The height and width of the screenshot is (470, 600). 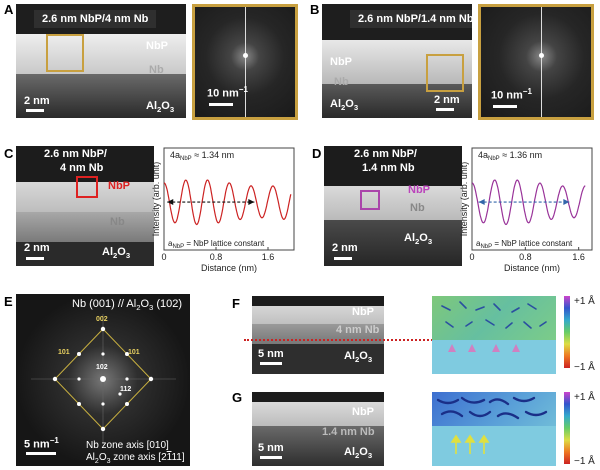 I want to click on spot-label-101-right: 101, so click(x=134, y=352).